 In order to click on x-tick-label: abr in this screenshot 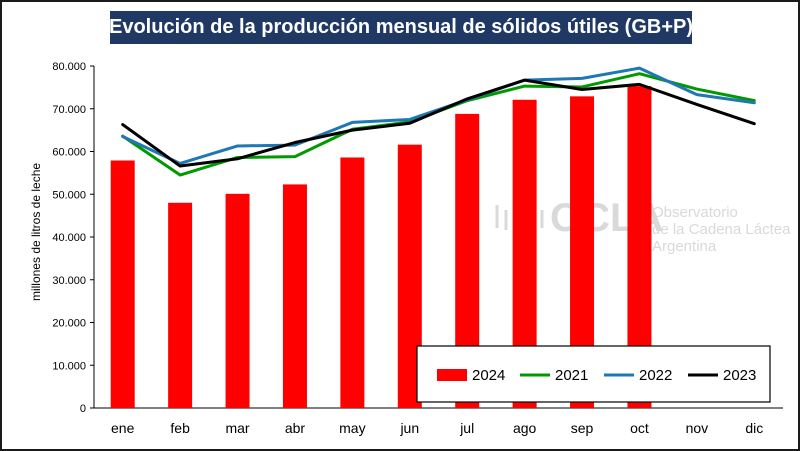, I will do `click(295, 428)`.